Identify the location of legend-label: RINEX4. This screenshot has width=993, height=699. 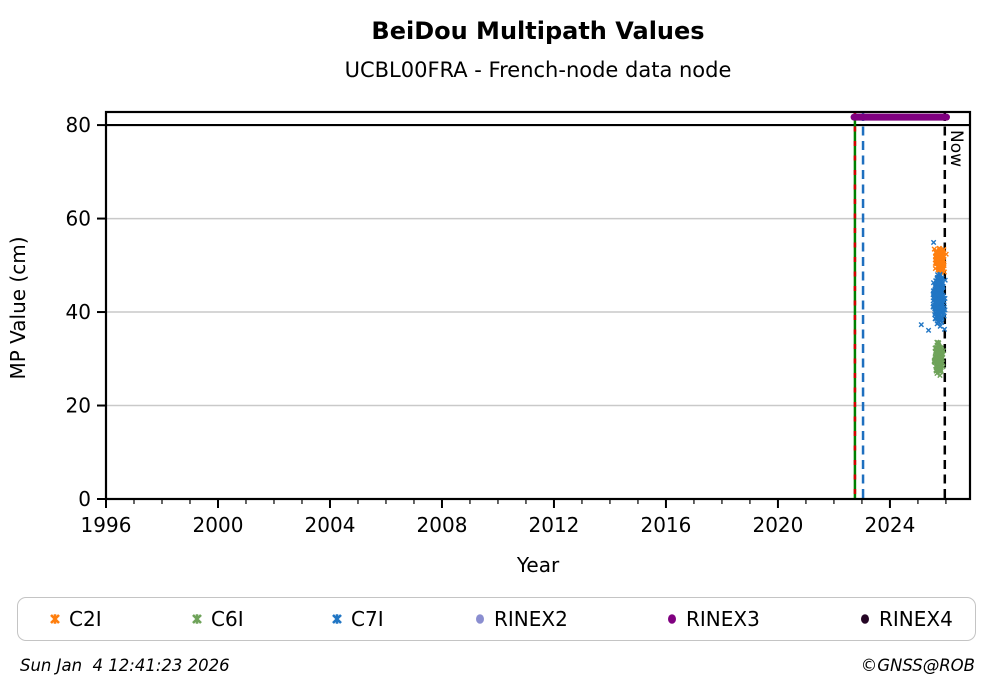
(916, 619).